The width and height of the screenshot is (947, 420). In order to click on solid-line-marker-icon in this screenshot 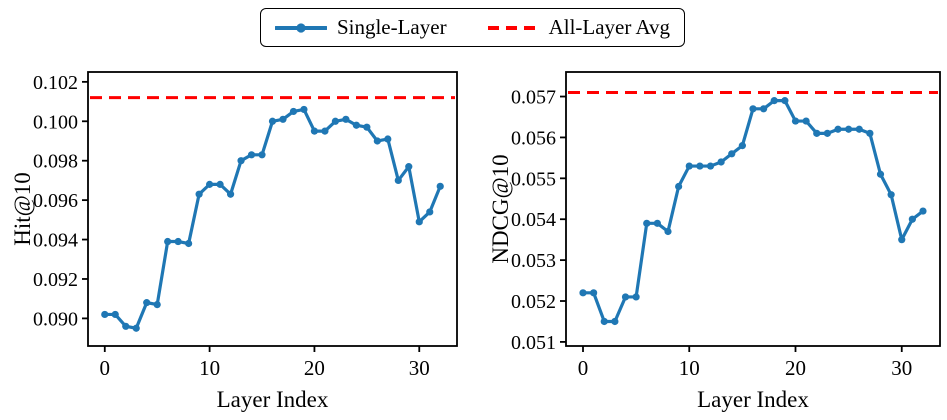, I will do `click(300, 27)`.